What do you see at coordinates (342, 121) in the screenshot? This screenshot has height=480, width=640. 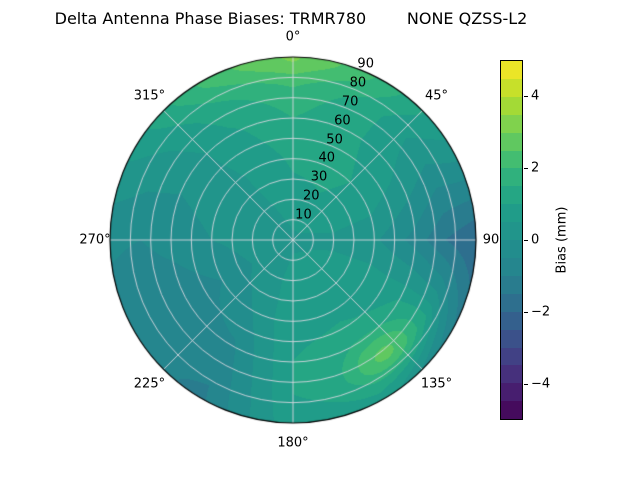 I see `radial-tick-label-60: 60` at bounding box center [342, 121].